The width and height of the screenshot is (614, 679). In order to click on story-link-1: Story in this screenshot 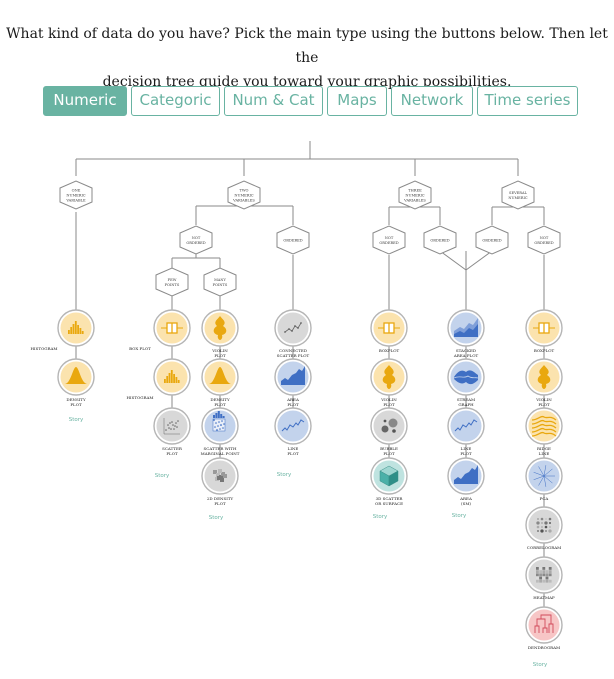, I will do `click(76, 420)`.